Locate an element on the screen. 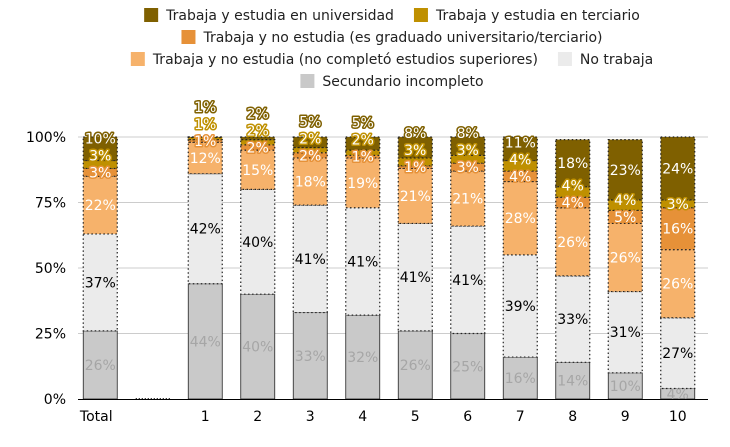  data-label: 5% is located at coordinates (310, 122).